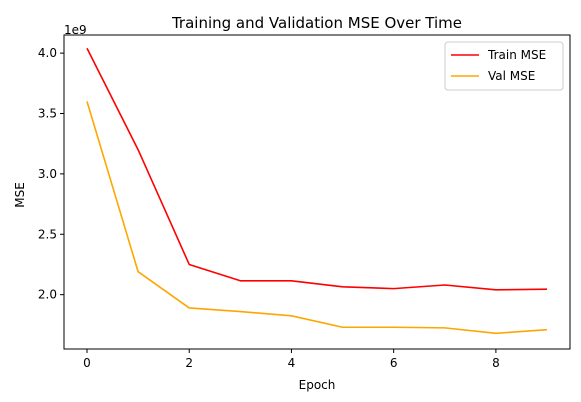  What do you see at coordinates (75, 30) in the screenshot?
I see `y-offset-text: 1e9` at bounding box center [75, 30].